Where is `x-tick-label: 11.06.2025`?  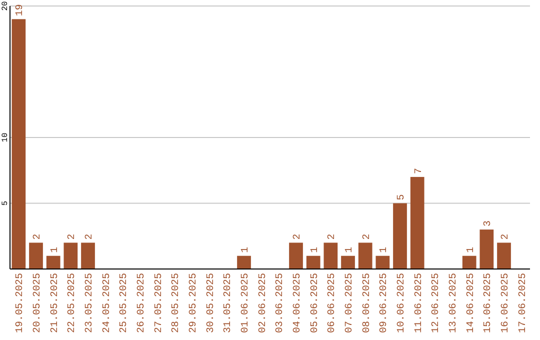
x-tick-label: 11.06.2025 is located at coordinates (419, 303).